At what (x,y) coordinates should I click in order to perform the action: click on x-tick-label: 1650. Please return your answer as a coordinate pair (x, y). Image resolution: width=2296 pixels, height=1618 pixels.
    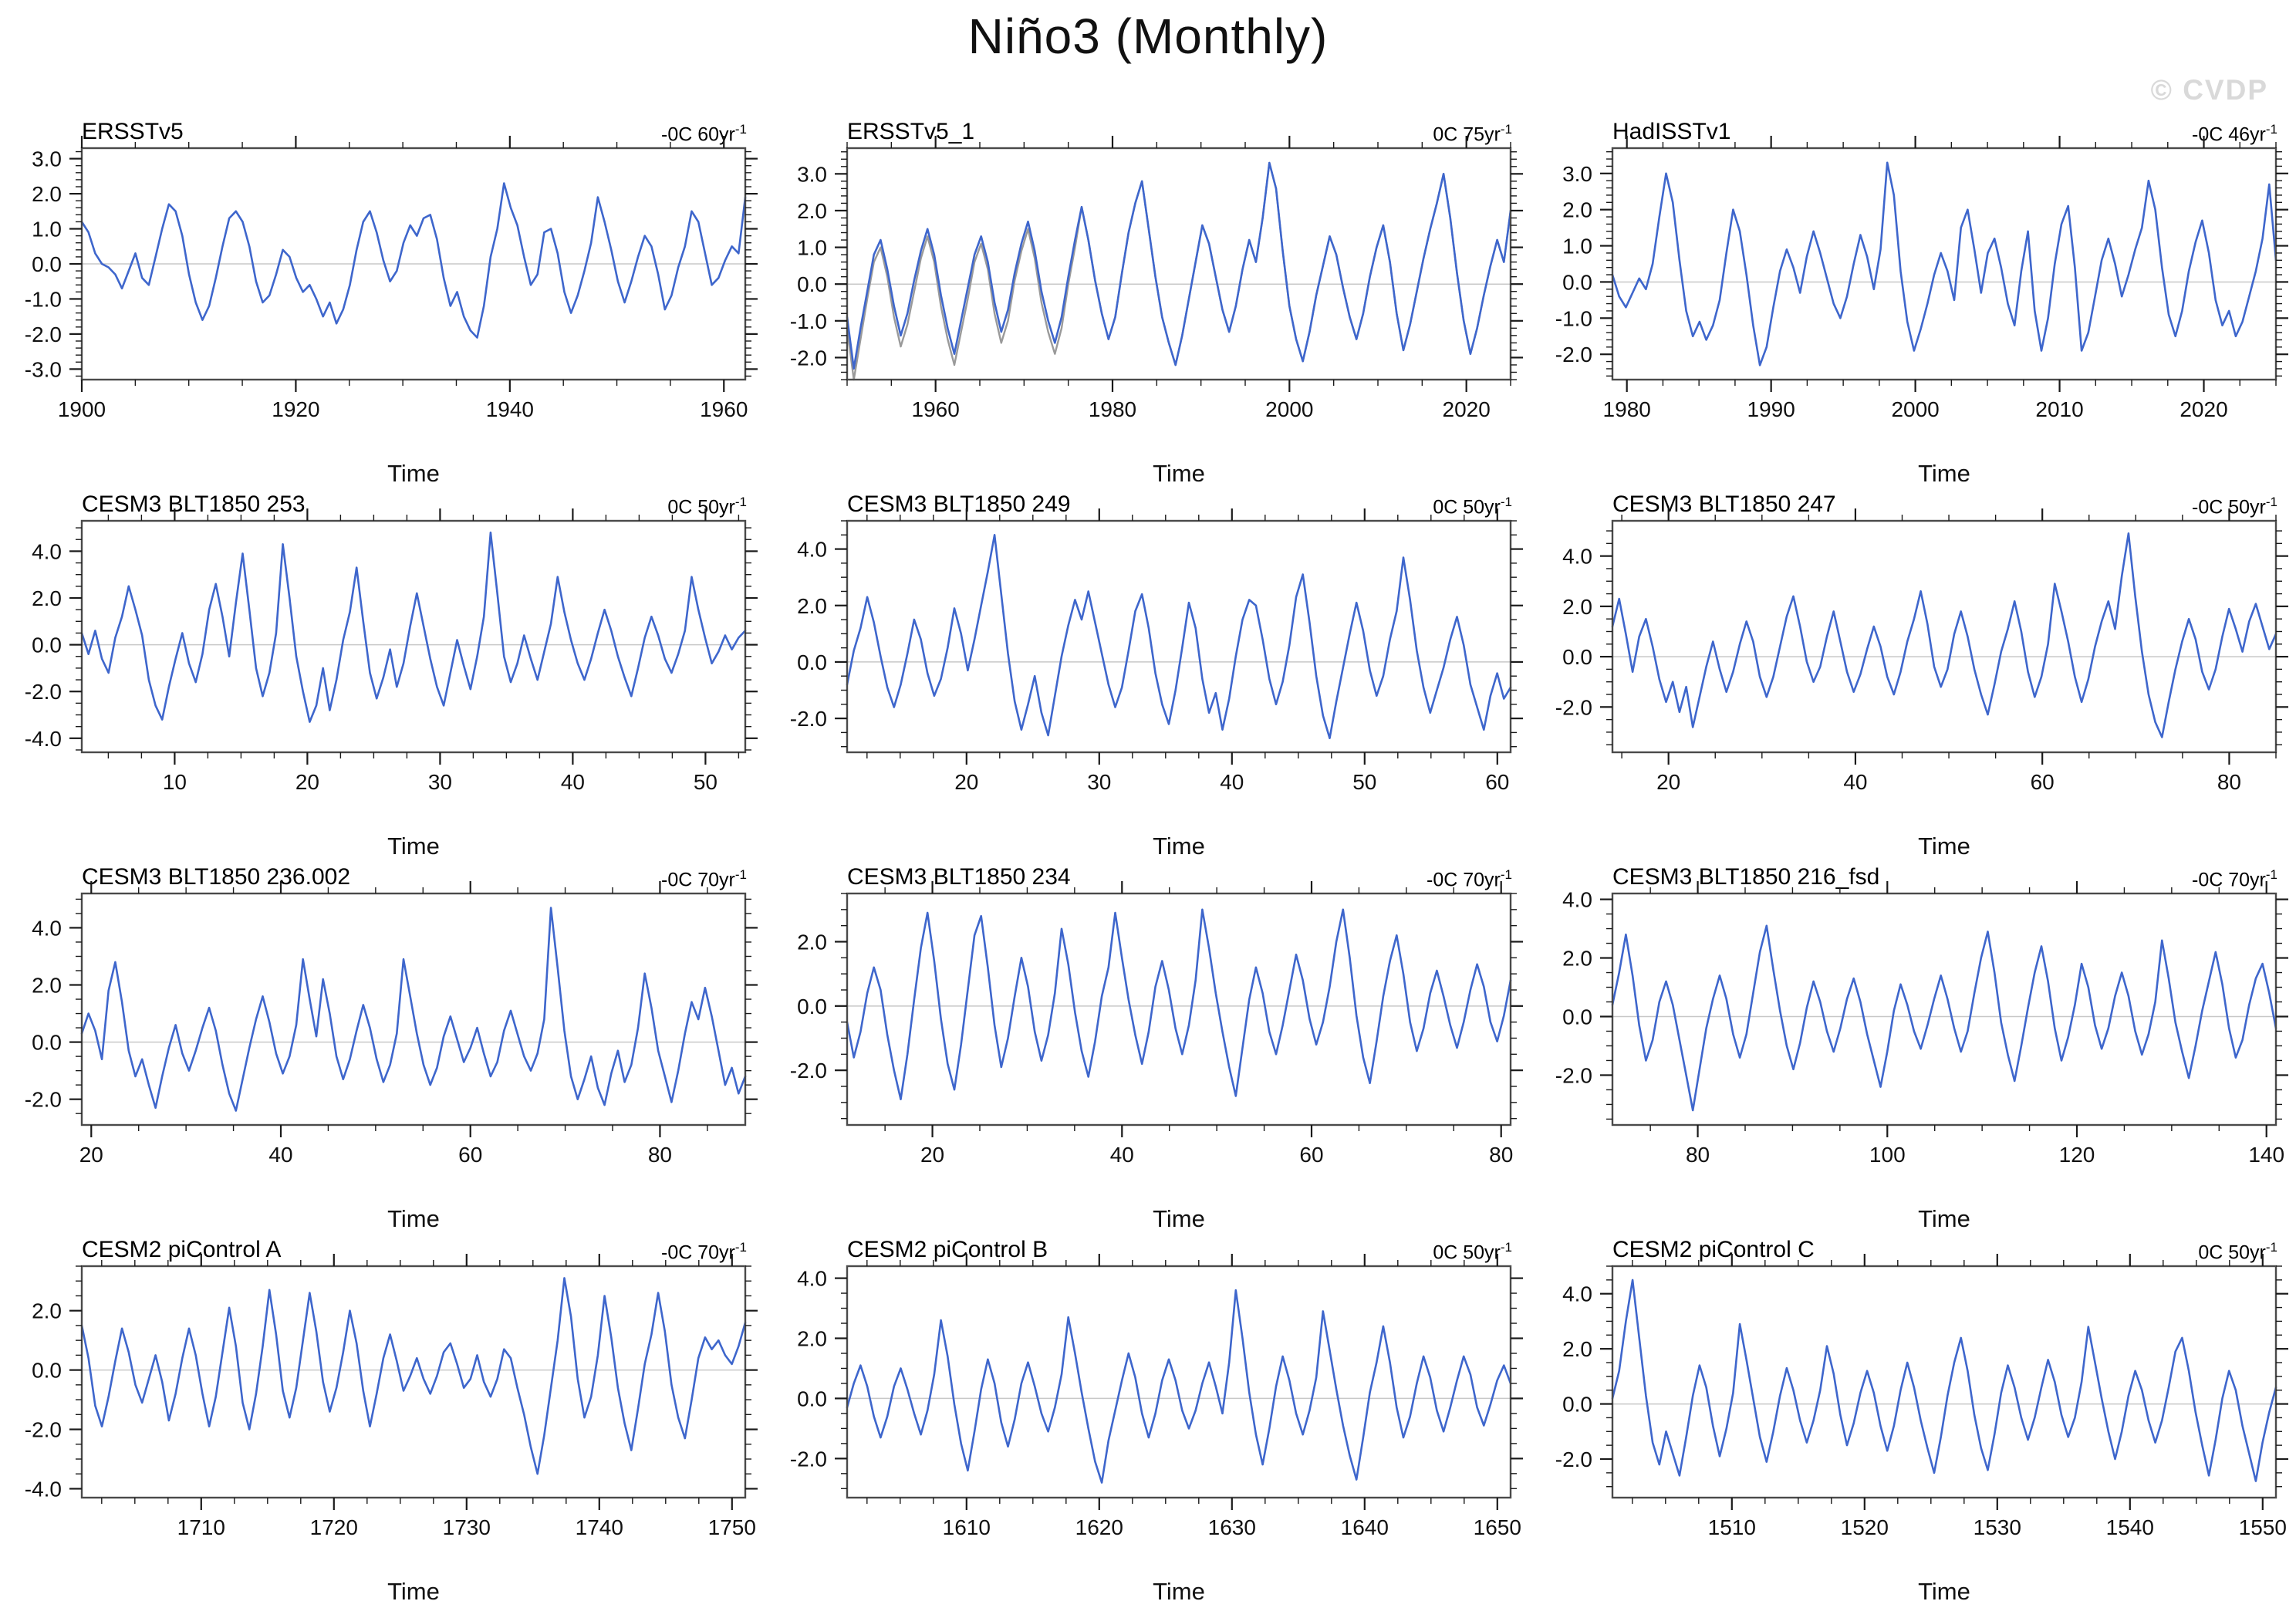
    Looking at the image, I should click on (1497, 1527).